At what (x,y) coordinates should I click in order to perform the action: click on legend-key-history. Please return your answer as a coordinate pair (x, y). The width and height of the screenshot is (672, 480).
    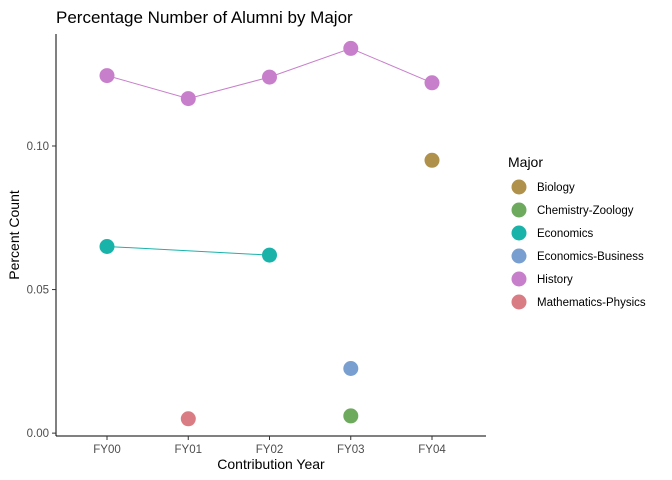
    Looking at the image, I should click on (519, 279).